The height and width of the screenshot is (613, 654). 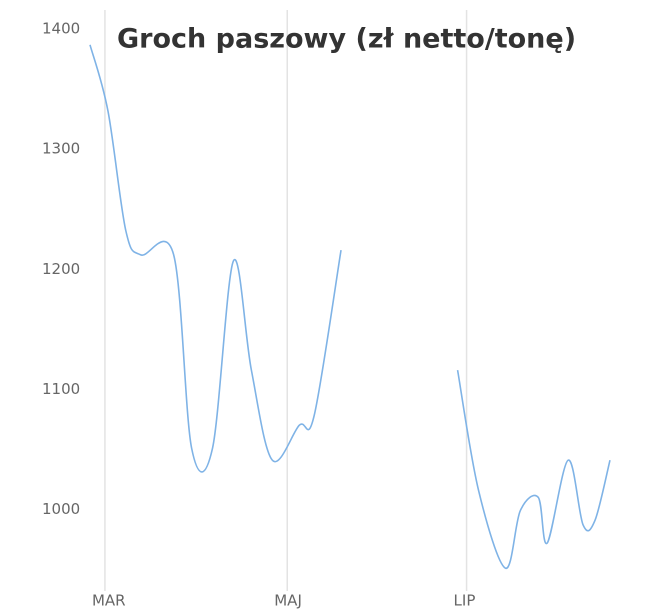 What do you see at coordinates (346, 39) in the screenshot?
I see `chart-title: Groch paszowy (zł netto/tonę)` at bounding box center [346, 39].